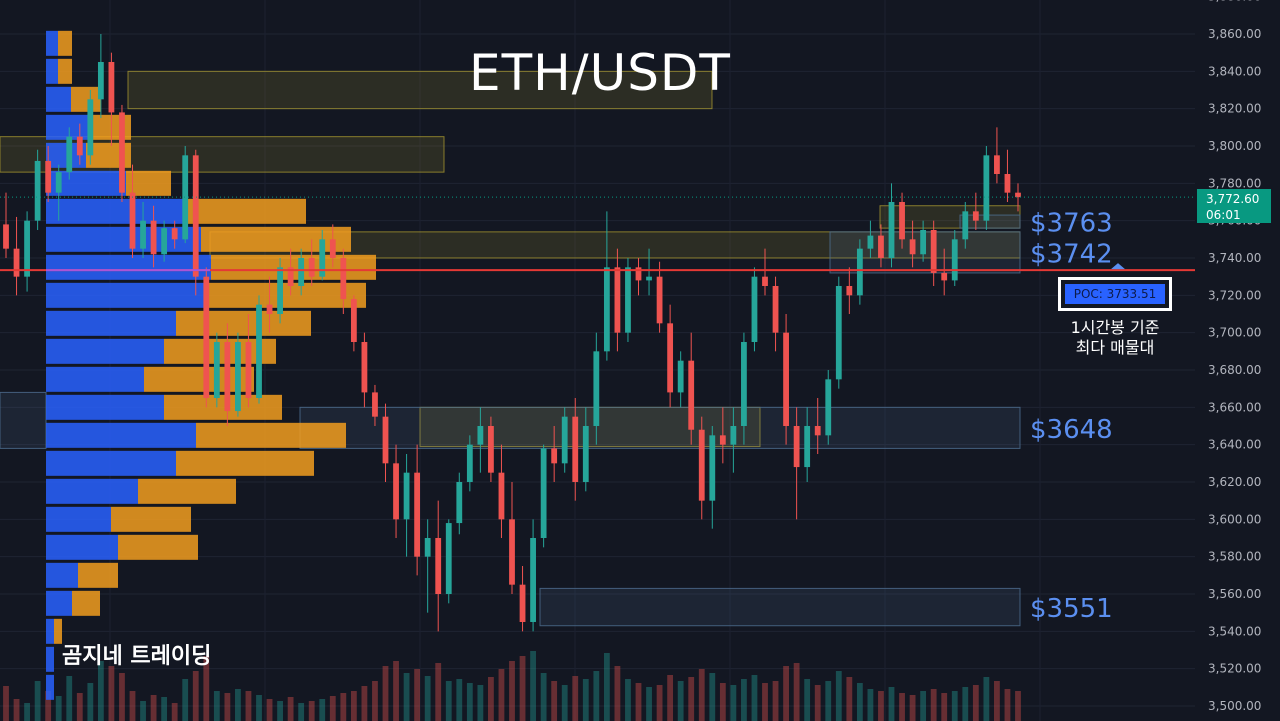 This screenshot has width=1280, height=721. I want to click on level-label: $3742, so click(1071, 254).